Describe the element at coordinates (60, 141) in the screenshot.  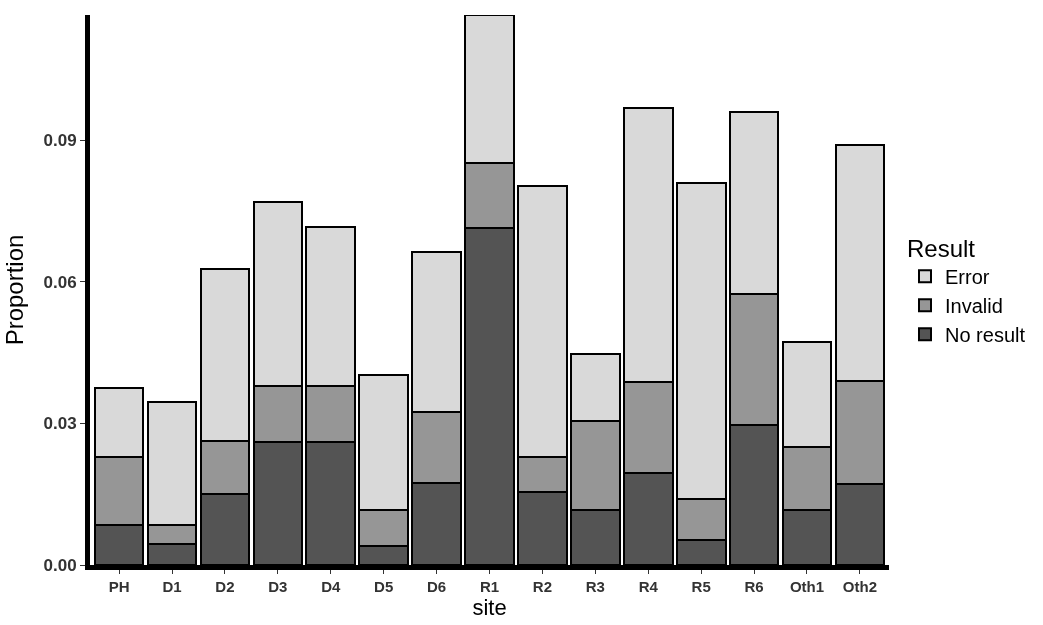
I see `y-tick-label: 0.09` at that location.